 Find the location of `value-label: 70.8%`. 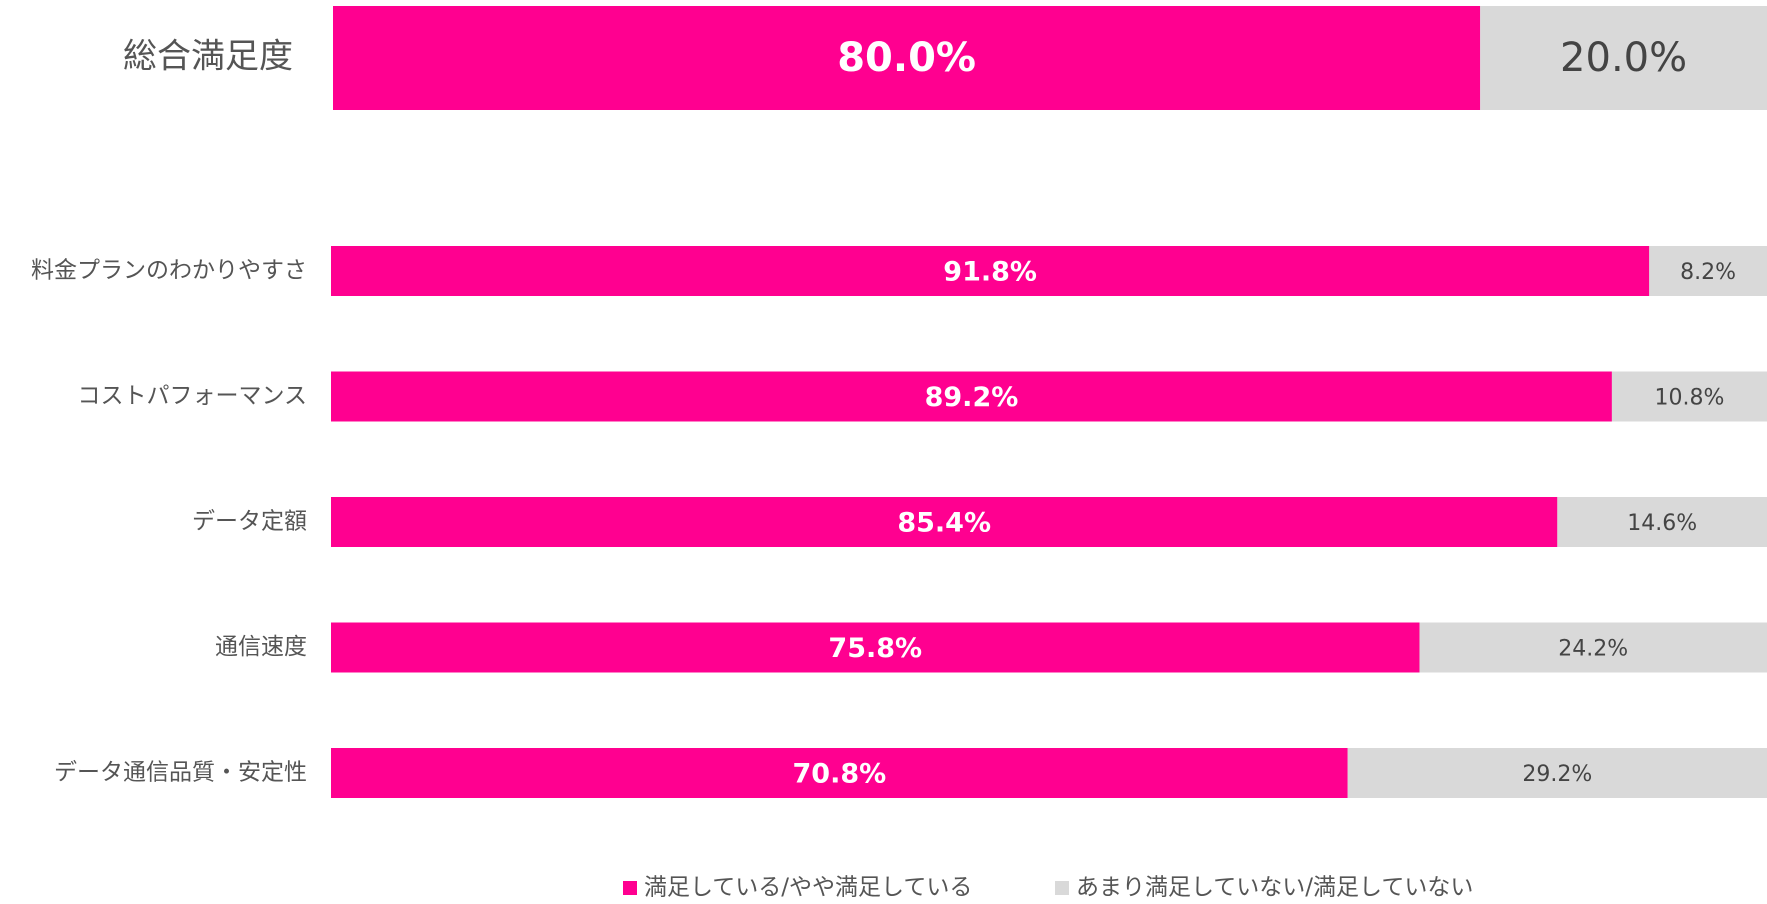

value-label: 70.8% is located at coordinates (840, 774).